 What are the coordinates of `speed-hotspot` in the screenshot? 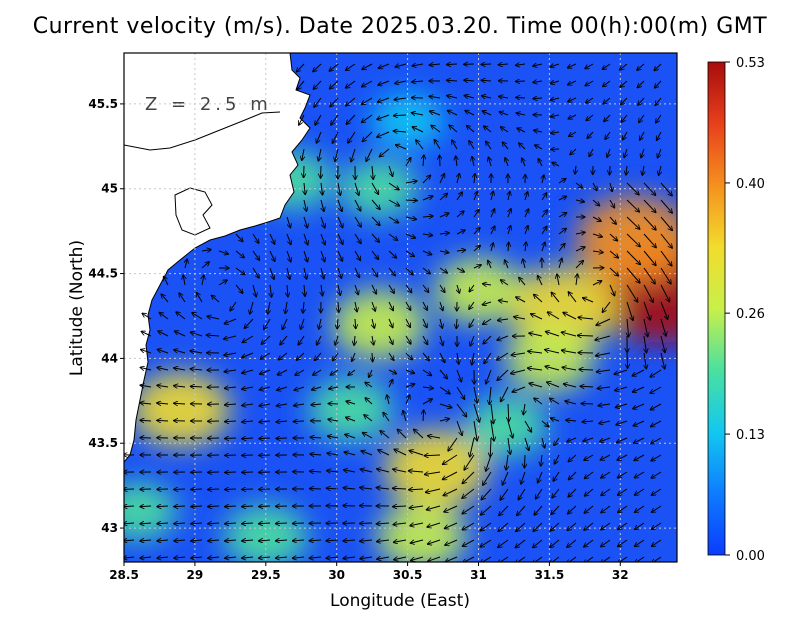 It's located at (350, 409).